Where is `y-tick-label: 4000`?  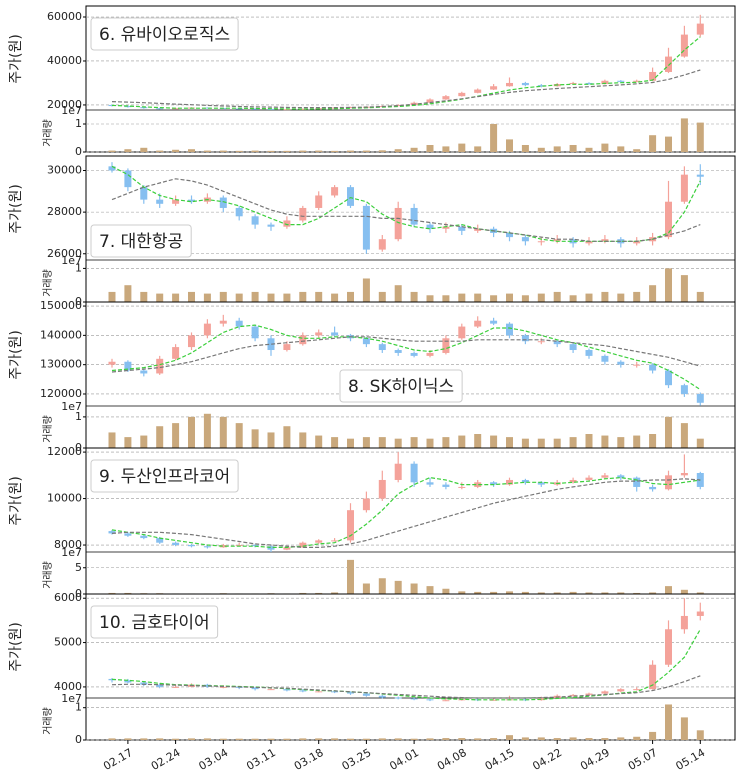 y-tick-label: 4000 is located at coordinates (68, 686).